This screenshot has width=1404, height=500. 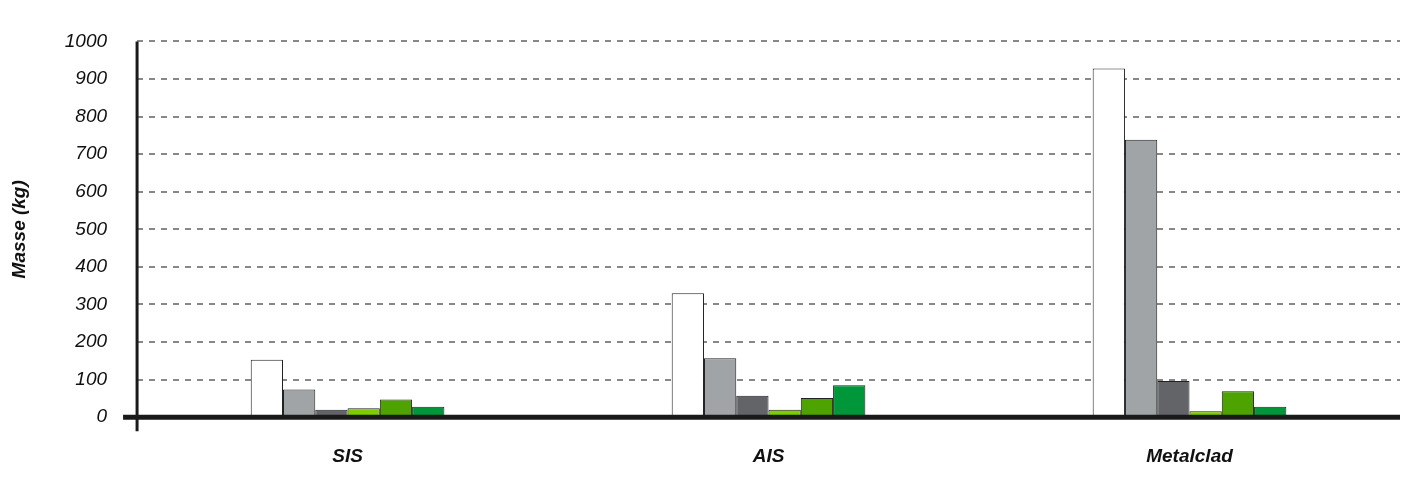 I want to click on y-tick-label: 900, so click(x=91, y=78).